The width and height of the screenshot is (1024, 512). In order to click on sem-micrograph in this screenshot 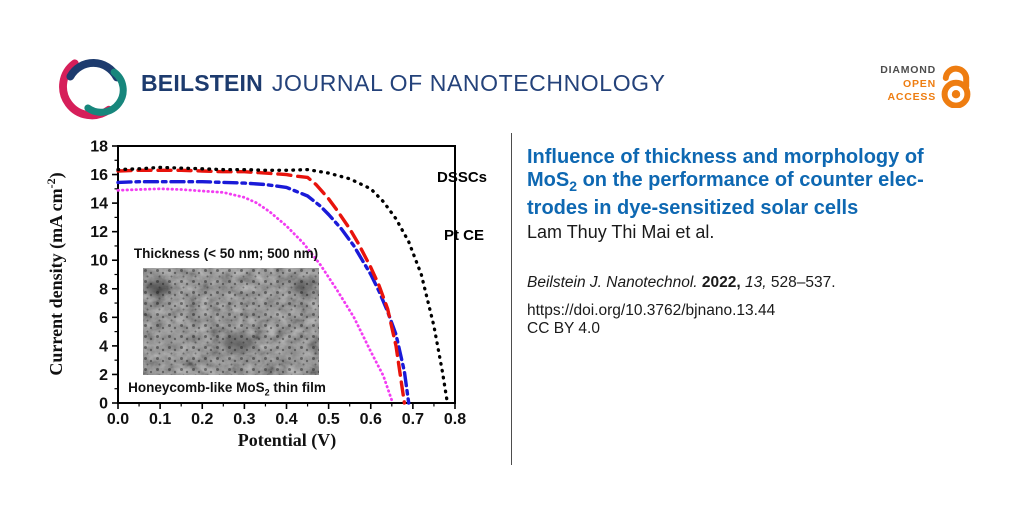, I will do `click(231, 321)`.